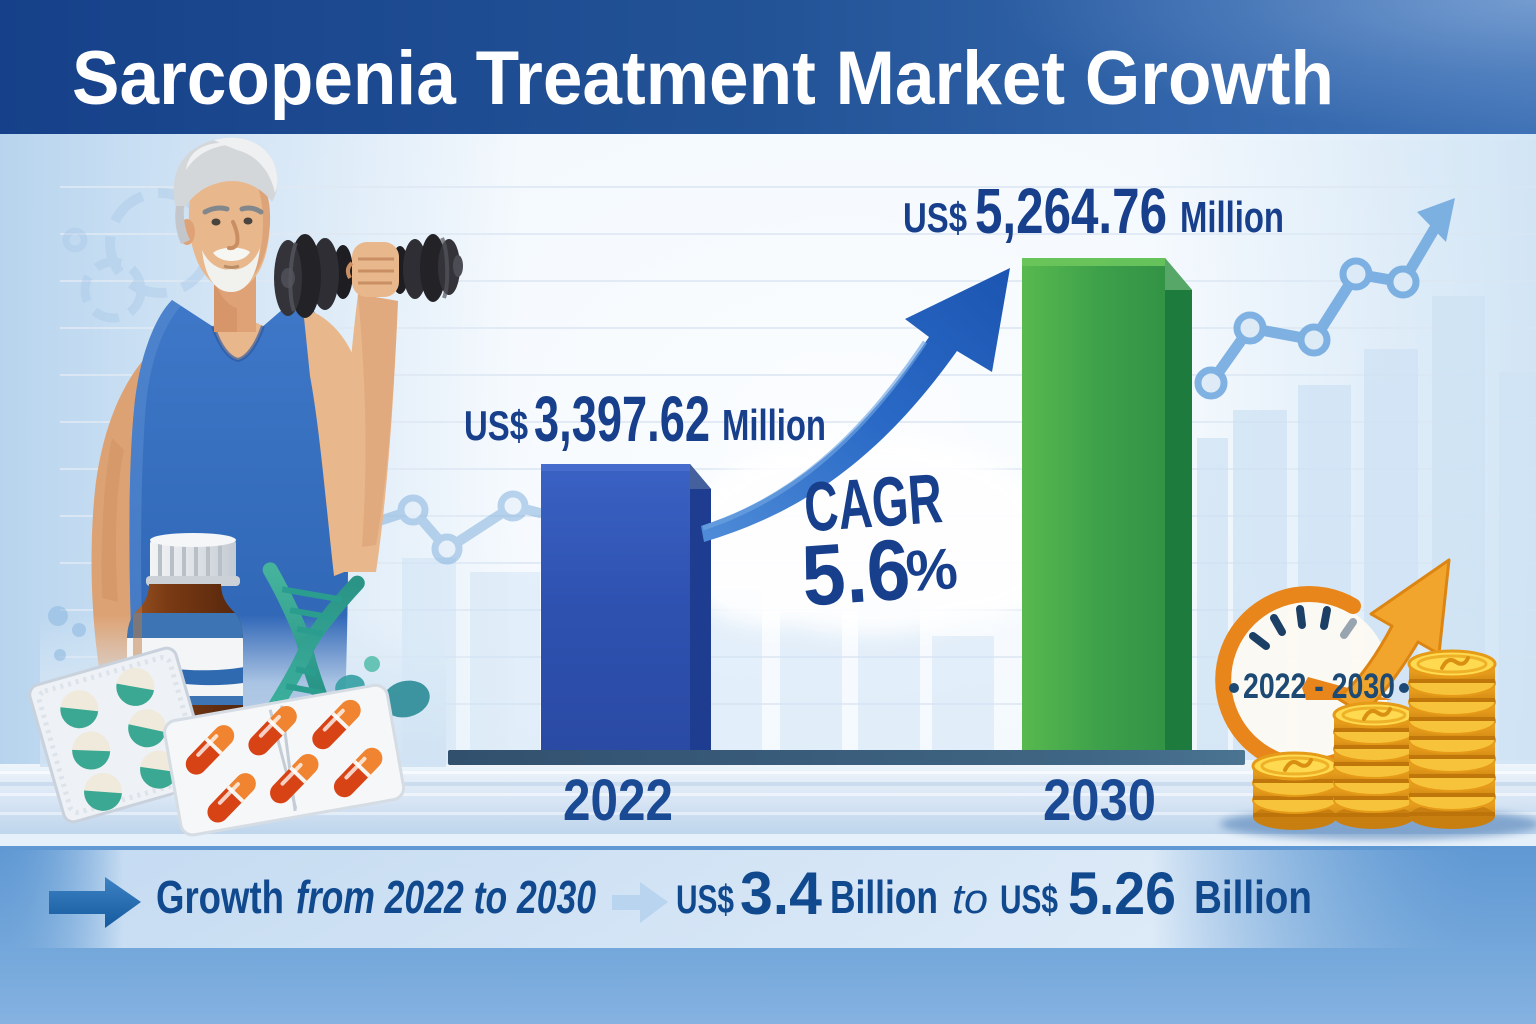 The width and height of the screenshot is (1536, 1024). I want to click on svg-text: 2022, so click(618, 800).